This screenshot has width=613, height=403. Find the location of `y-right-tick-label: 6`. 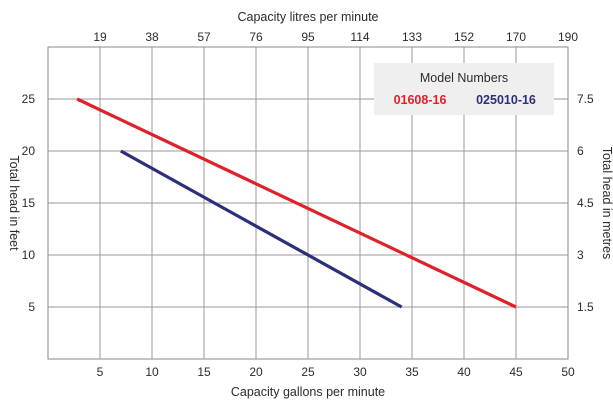

y-right-tick-label: 6 is located at coordinates (580, 151).